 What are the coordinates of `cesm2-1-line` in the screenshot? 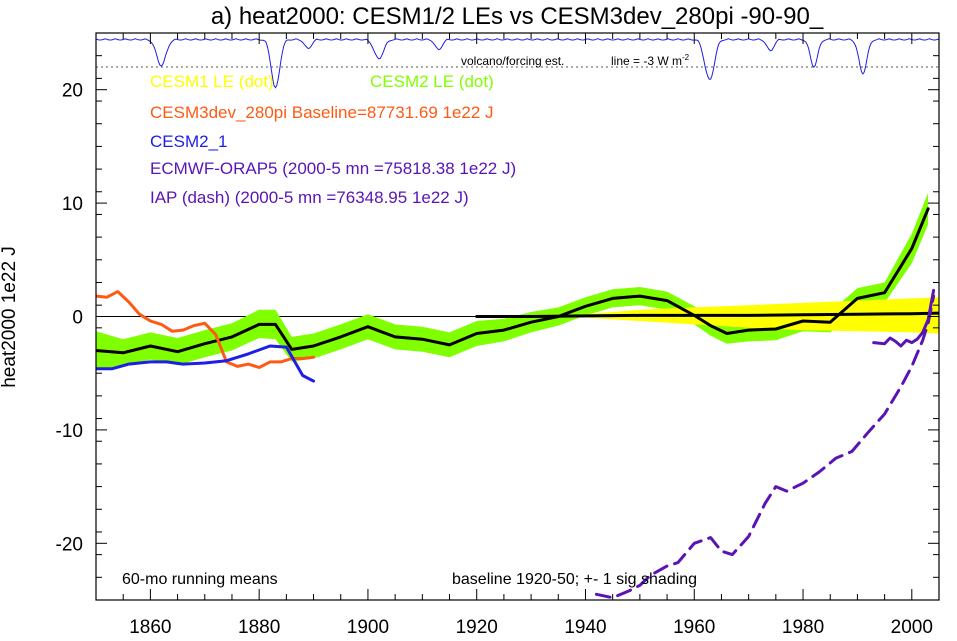 It's located at (205, 363).